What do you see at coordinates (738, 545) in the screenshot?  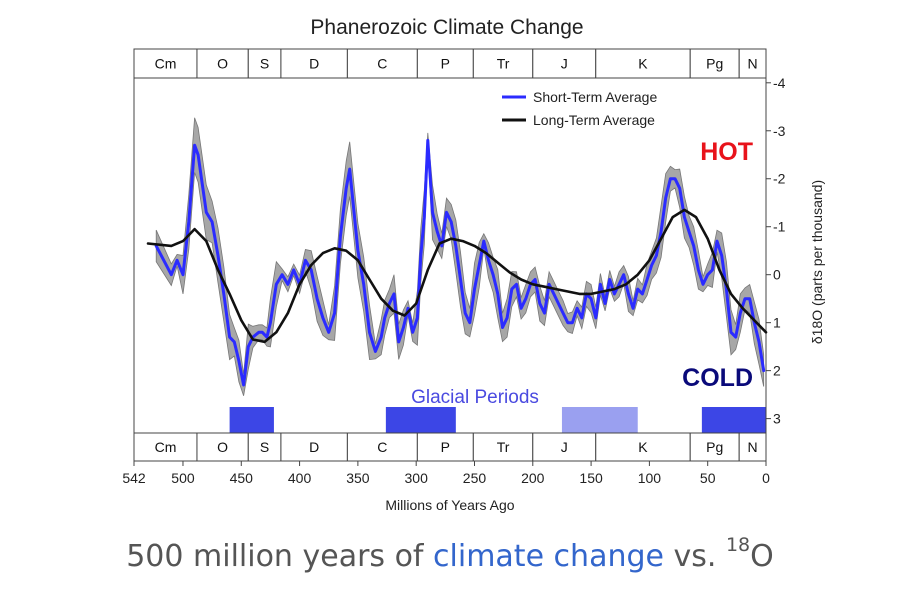 I see `caption-superscript: 18` at bounding box center [738, 545].